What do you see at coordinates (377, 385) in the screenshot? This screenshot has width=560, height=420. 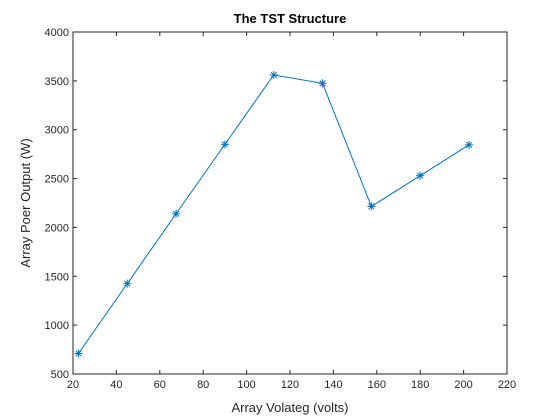 I see `x-tick-label: 160` at bounding box center [377, 385].